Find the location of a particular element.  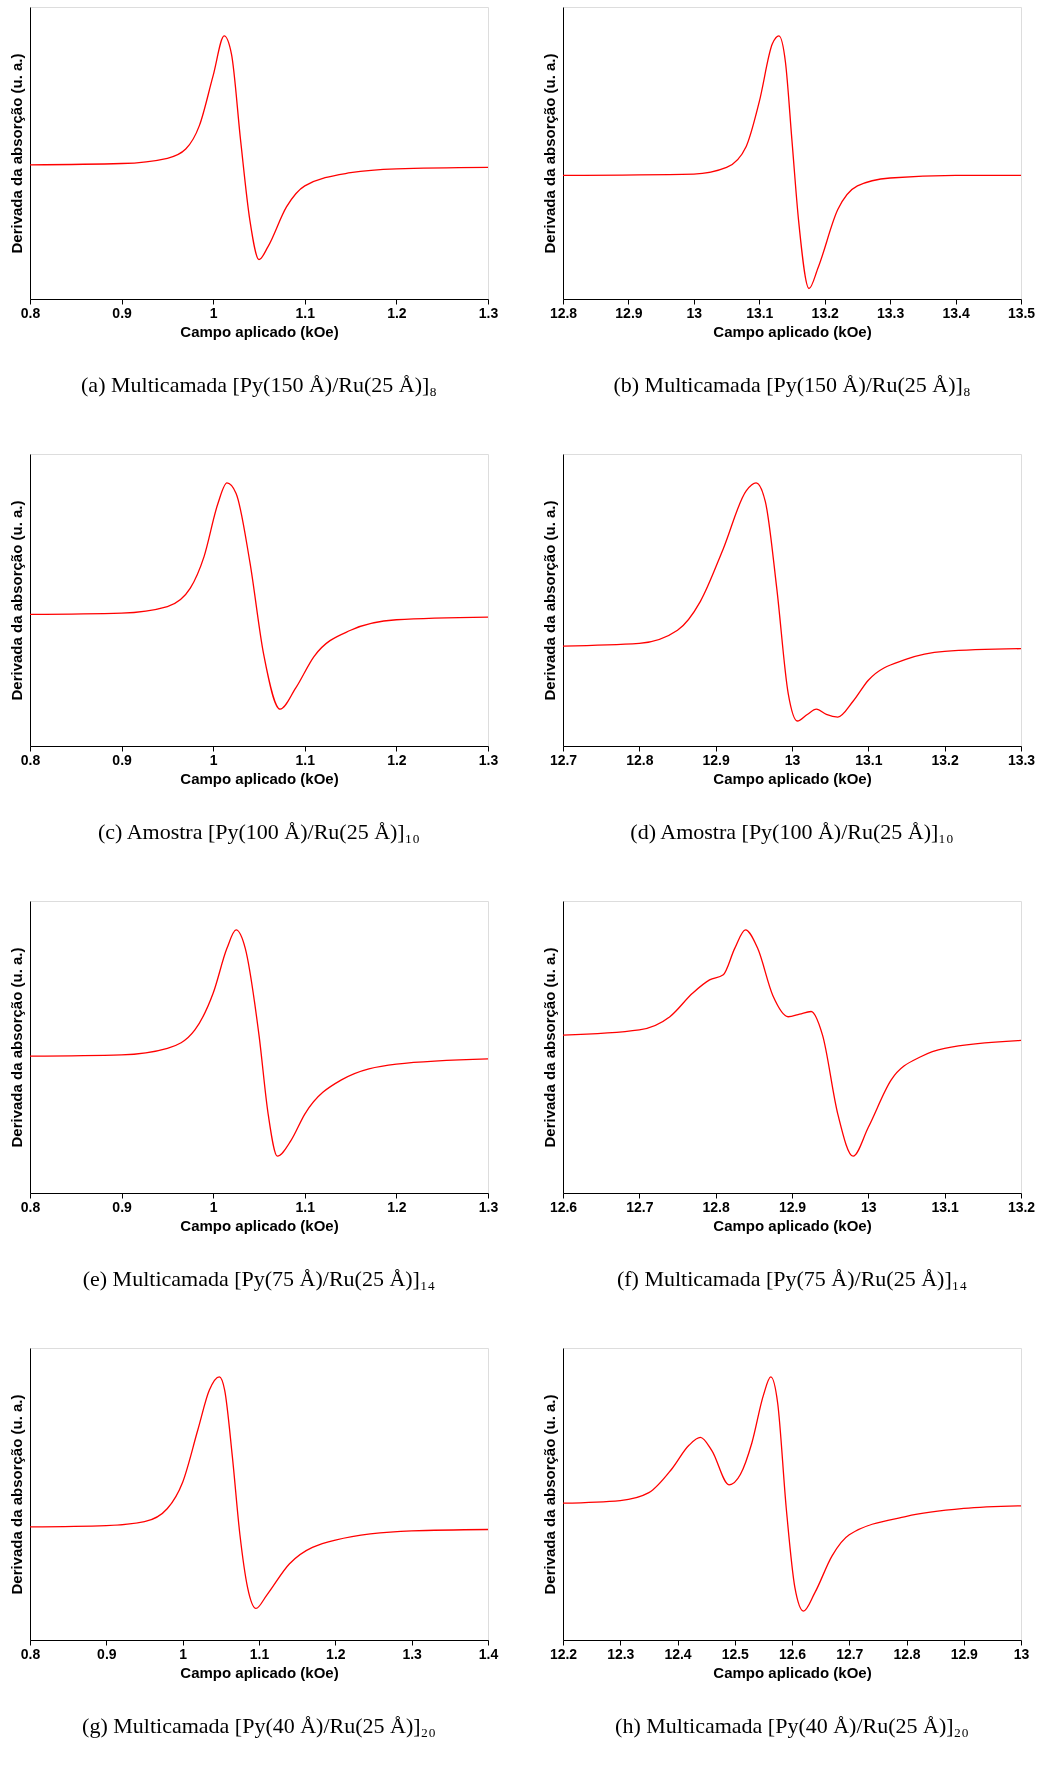

x-tick-label: 12.4 is located at coordinates (678, 1653).